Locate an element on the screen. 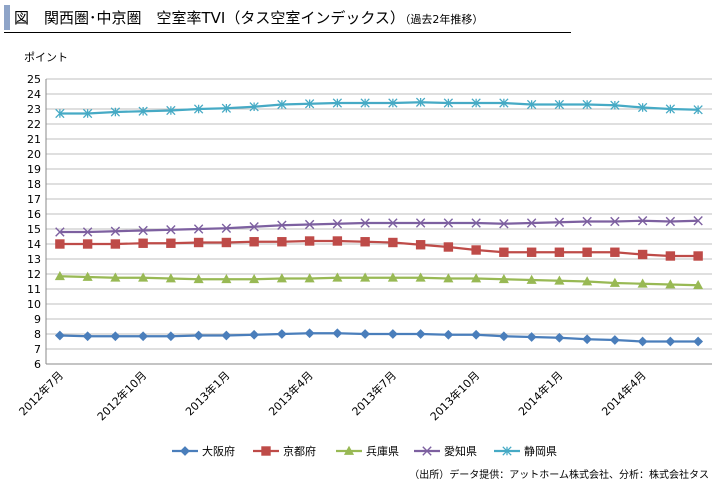 The image size is (721, 483). x-tick-label: 2012年7月 is located at coordinates (41, 393).